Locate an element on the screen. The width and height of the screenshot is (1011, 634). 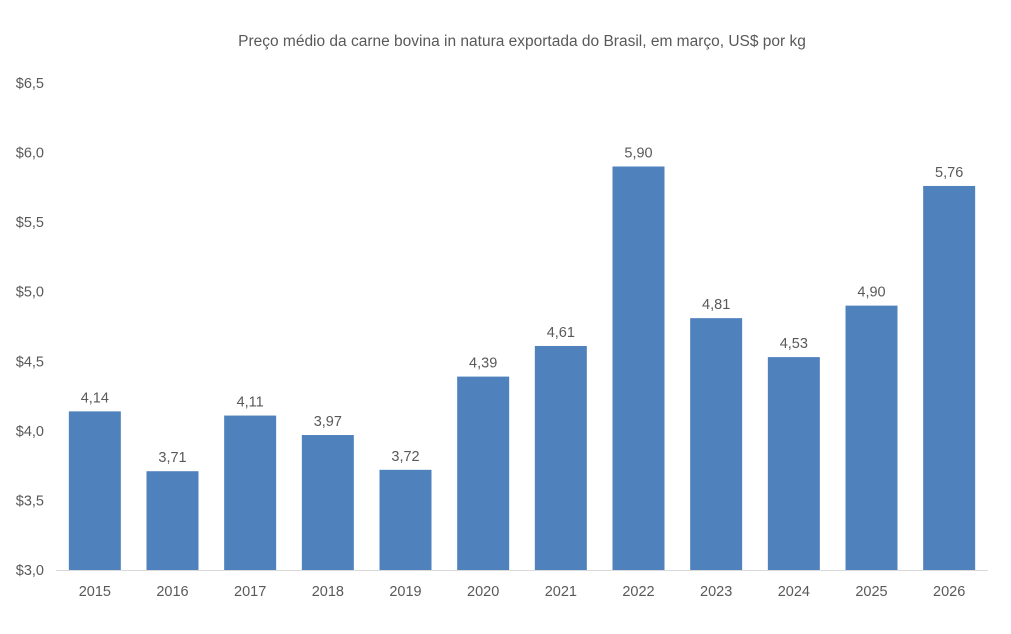
bar-2017 is located at coordinates (250, 492).